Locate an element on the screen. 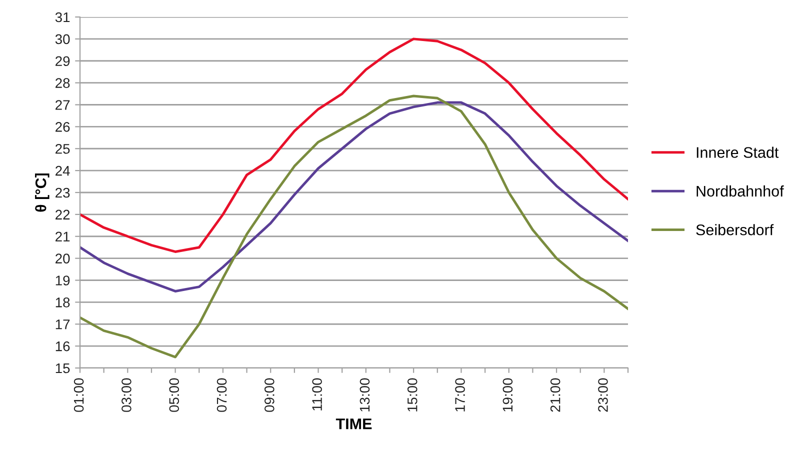  y-tick-label: 29 is located at coordinates (63, 61).